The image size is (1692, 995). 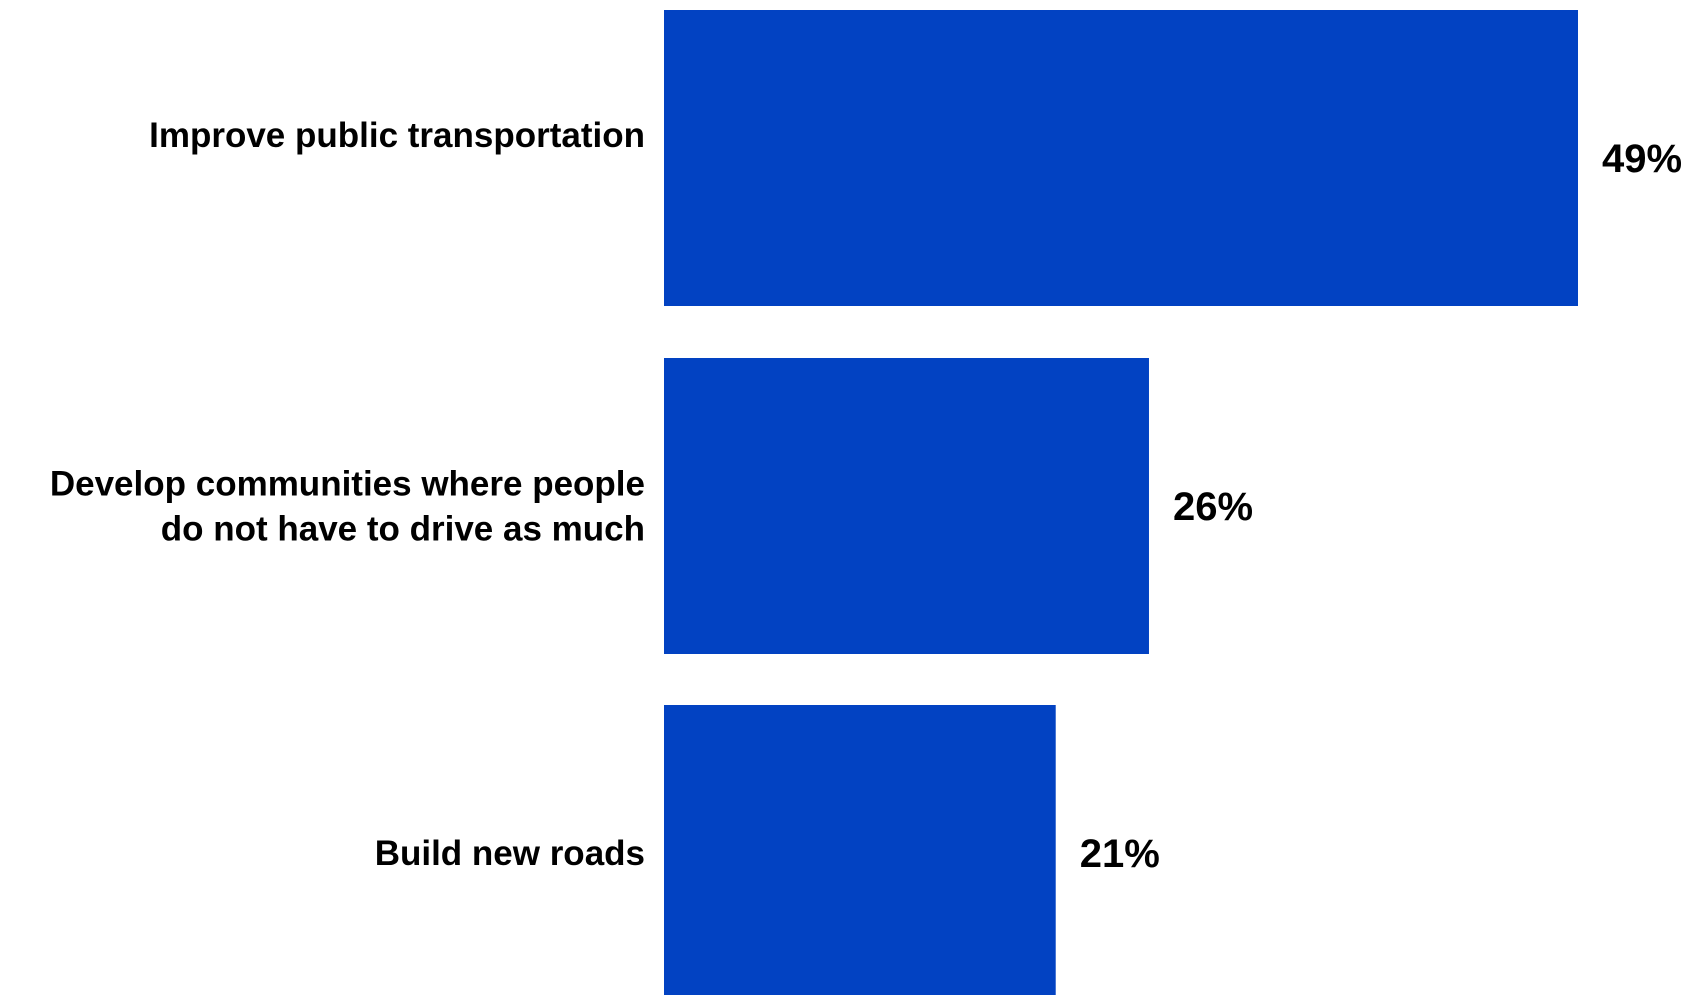 I want to click on value-label-3: 21%, so click(x=1120, y=854).